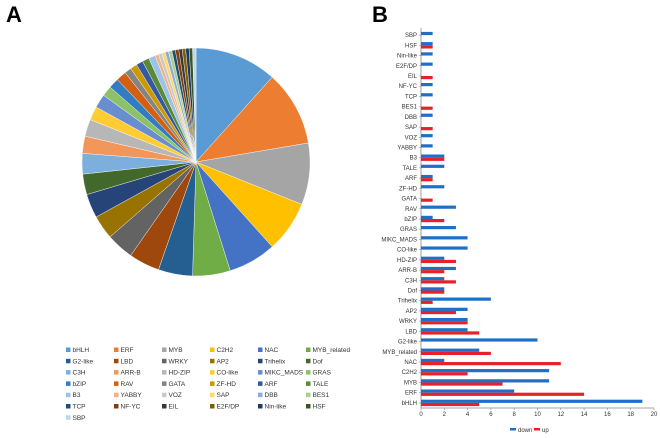 The width and height of the screenshot is (660, 438). I want to click on bar-down-c3h, so click(433, 279).